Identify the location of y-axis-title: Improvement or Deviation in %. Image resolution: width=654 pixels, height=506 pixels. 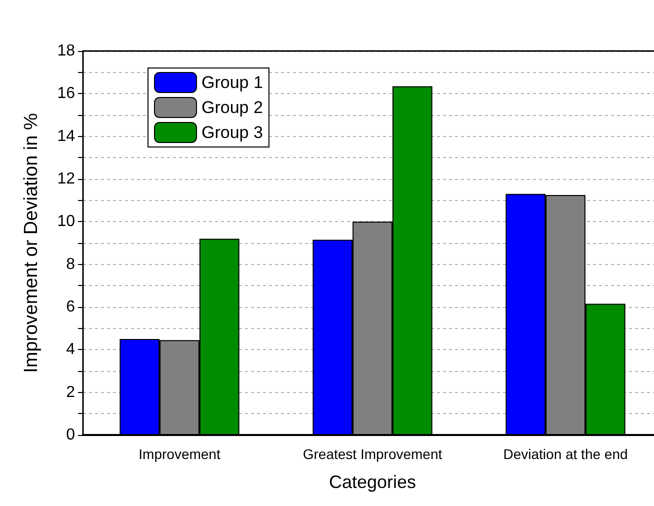
(31, 243).